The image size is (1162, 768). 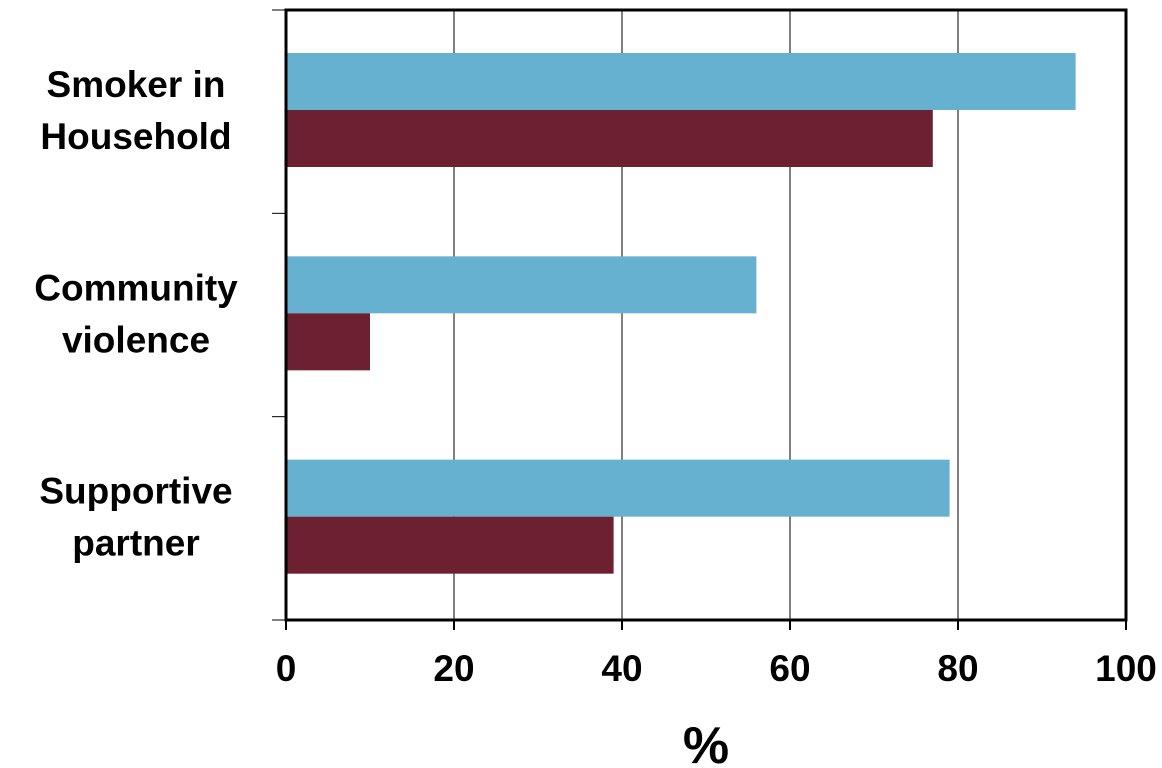 I want to click on category-label-0-line1: Household, so click(x=135, y=136).